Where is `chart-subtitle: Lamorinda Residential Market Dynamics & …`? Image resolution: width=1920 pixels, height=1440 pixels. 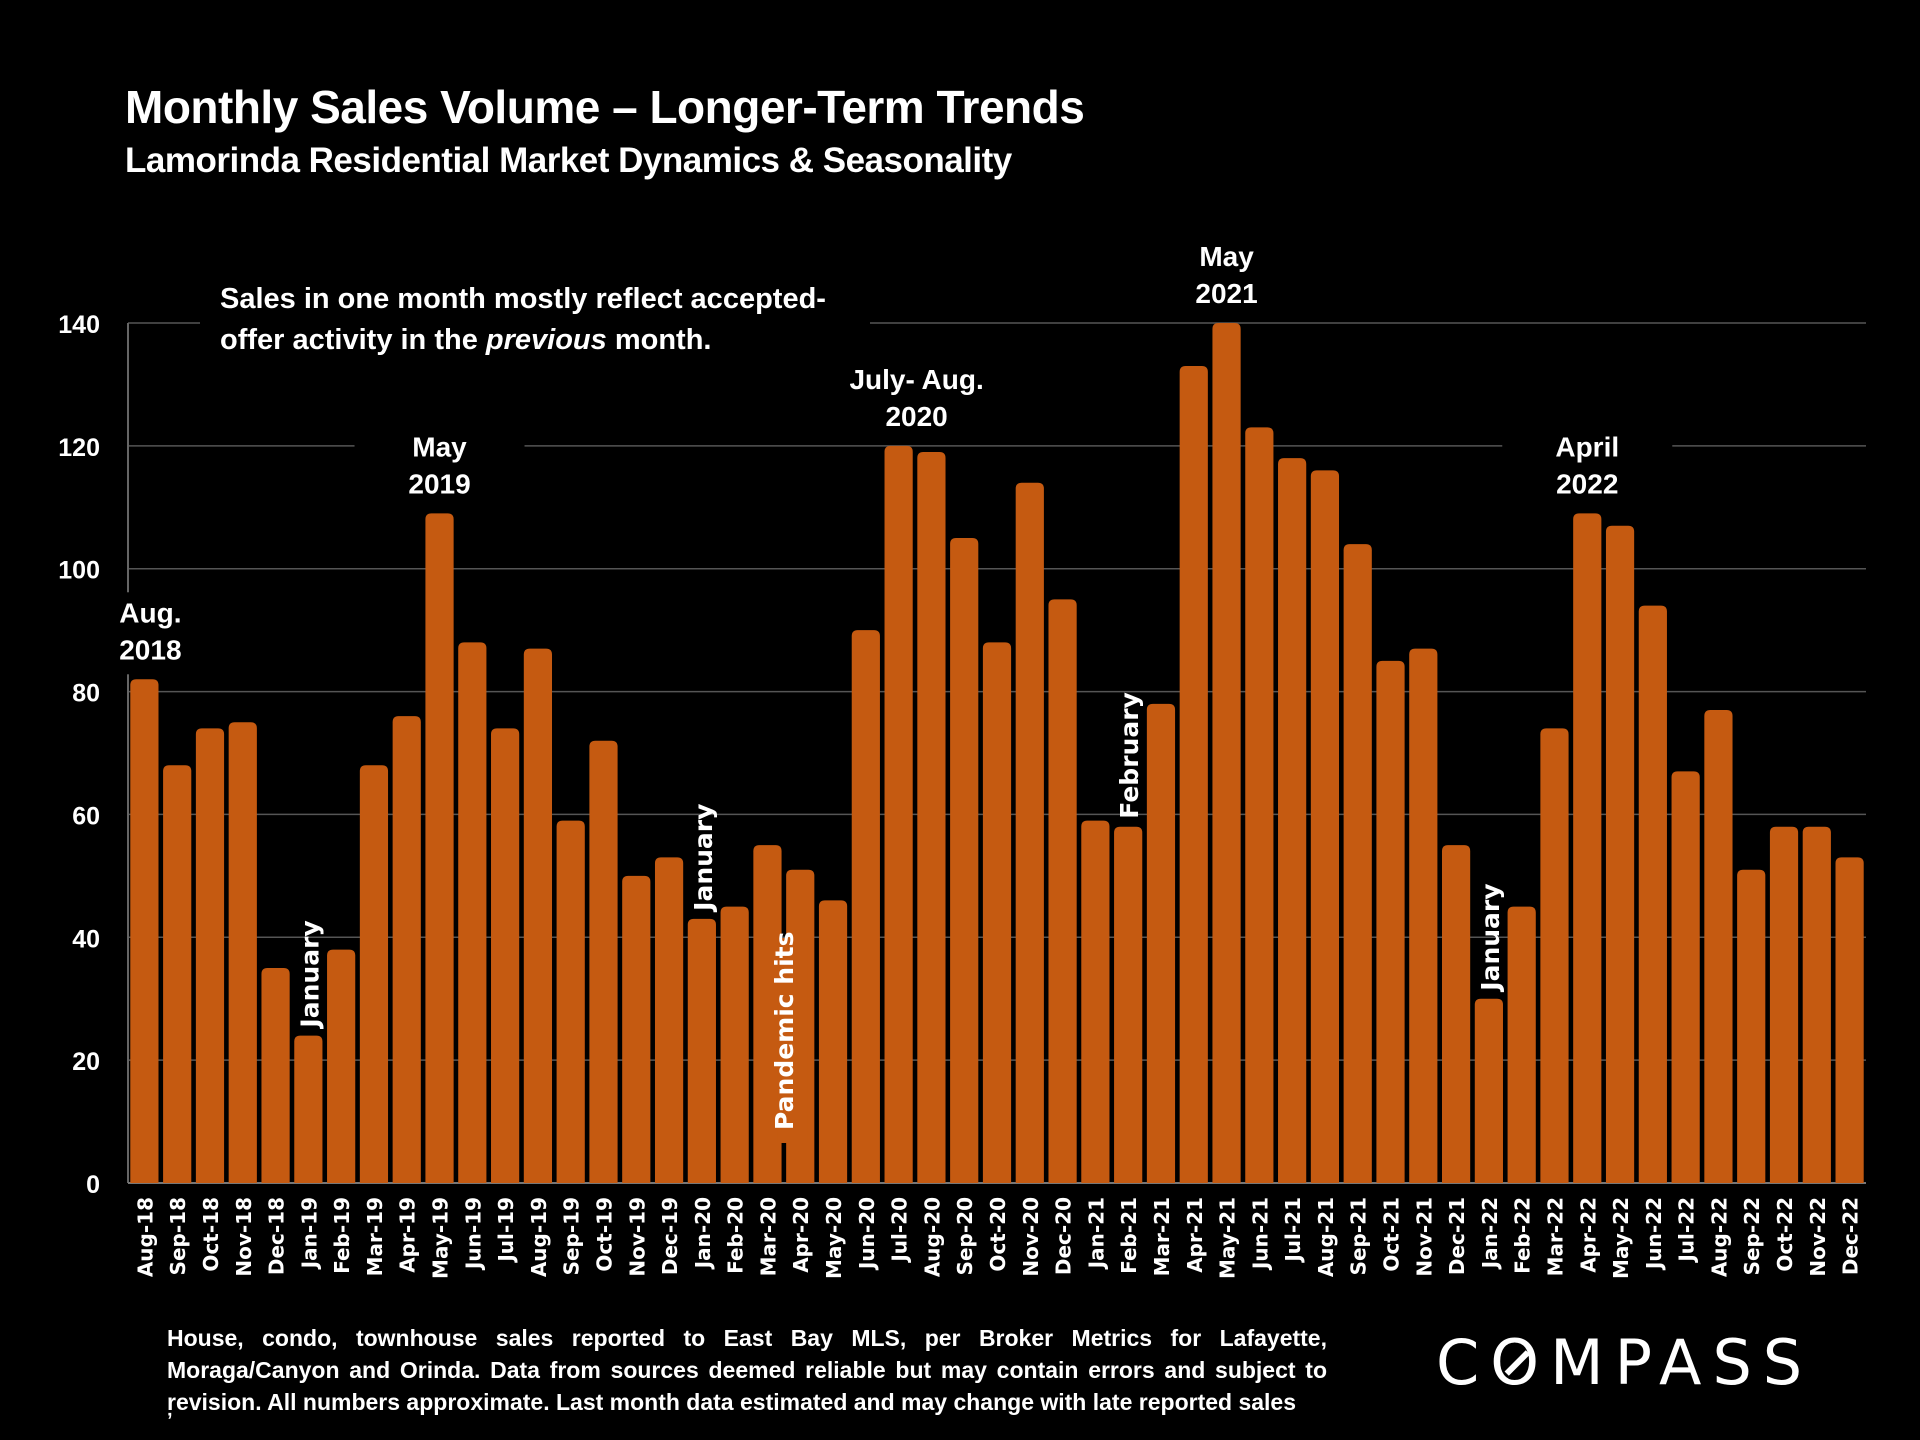
chart-subtitle: Lamorinda Residential Market Dynamics & … is located at coordinates (568, 160).